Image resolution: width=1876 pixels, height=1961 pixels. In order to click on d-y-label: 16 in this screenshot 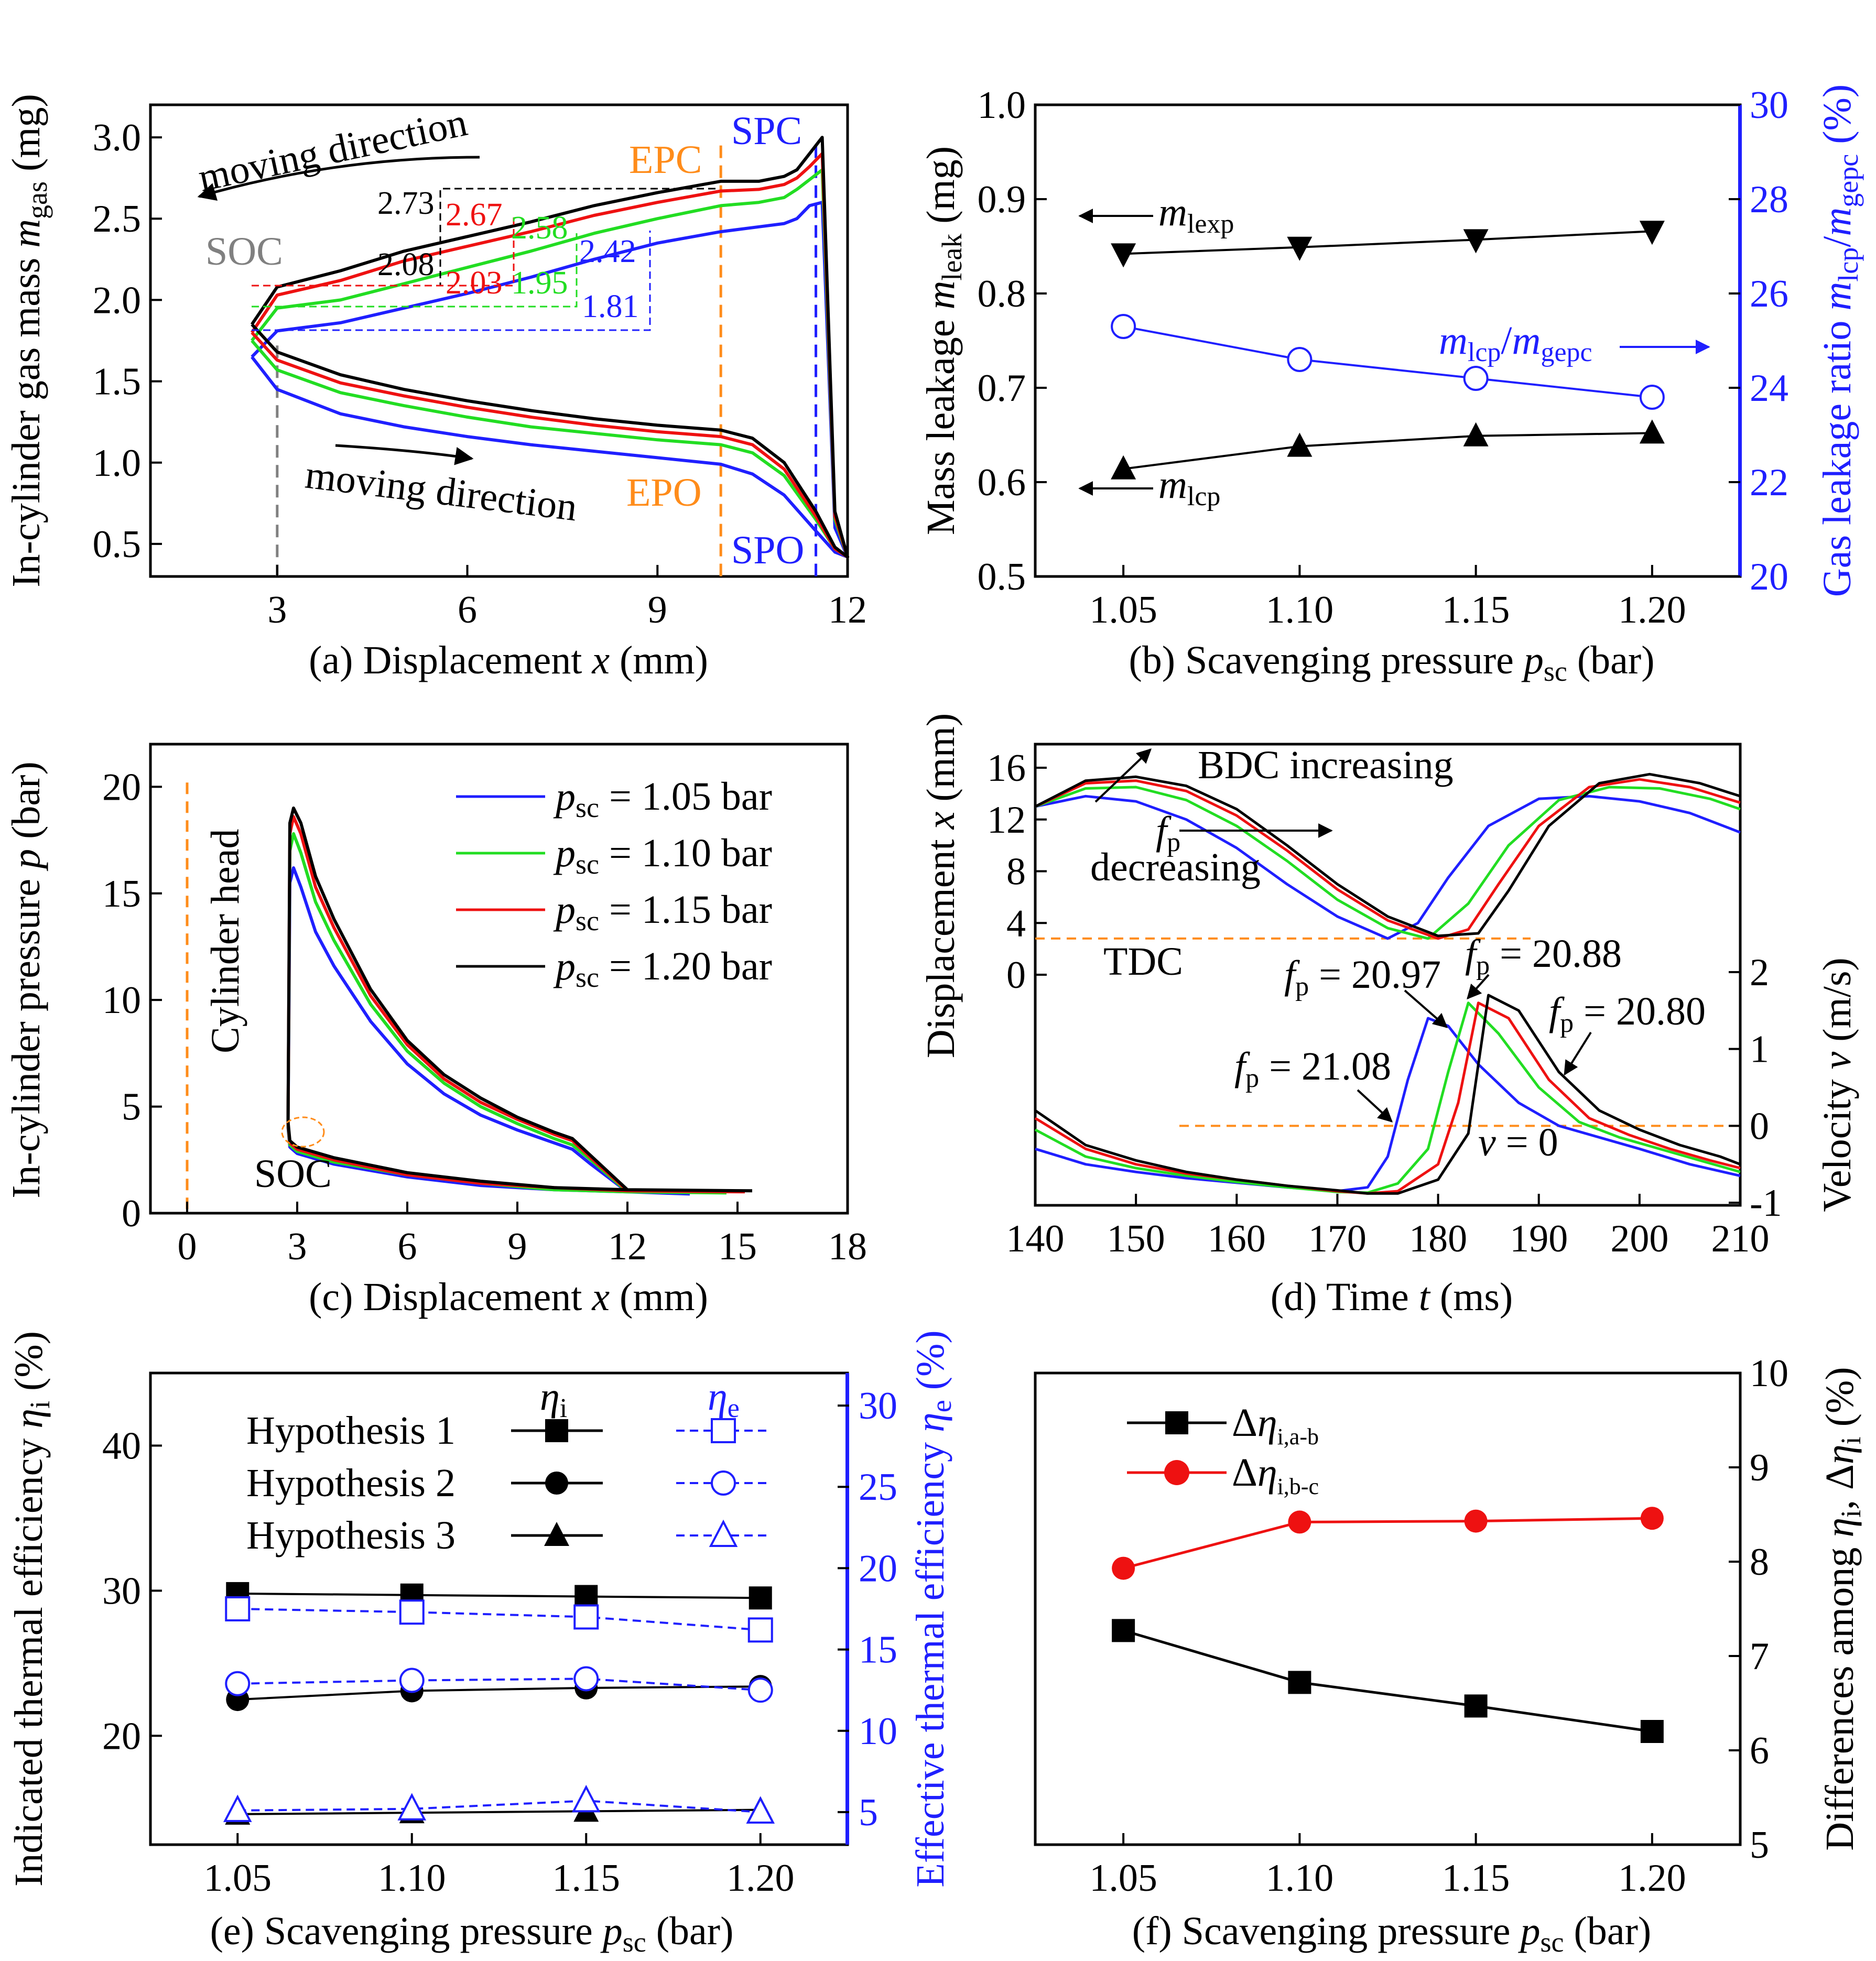, I will do `click(1006, 768)`.